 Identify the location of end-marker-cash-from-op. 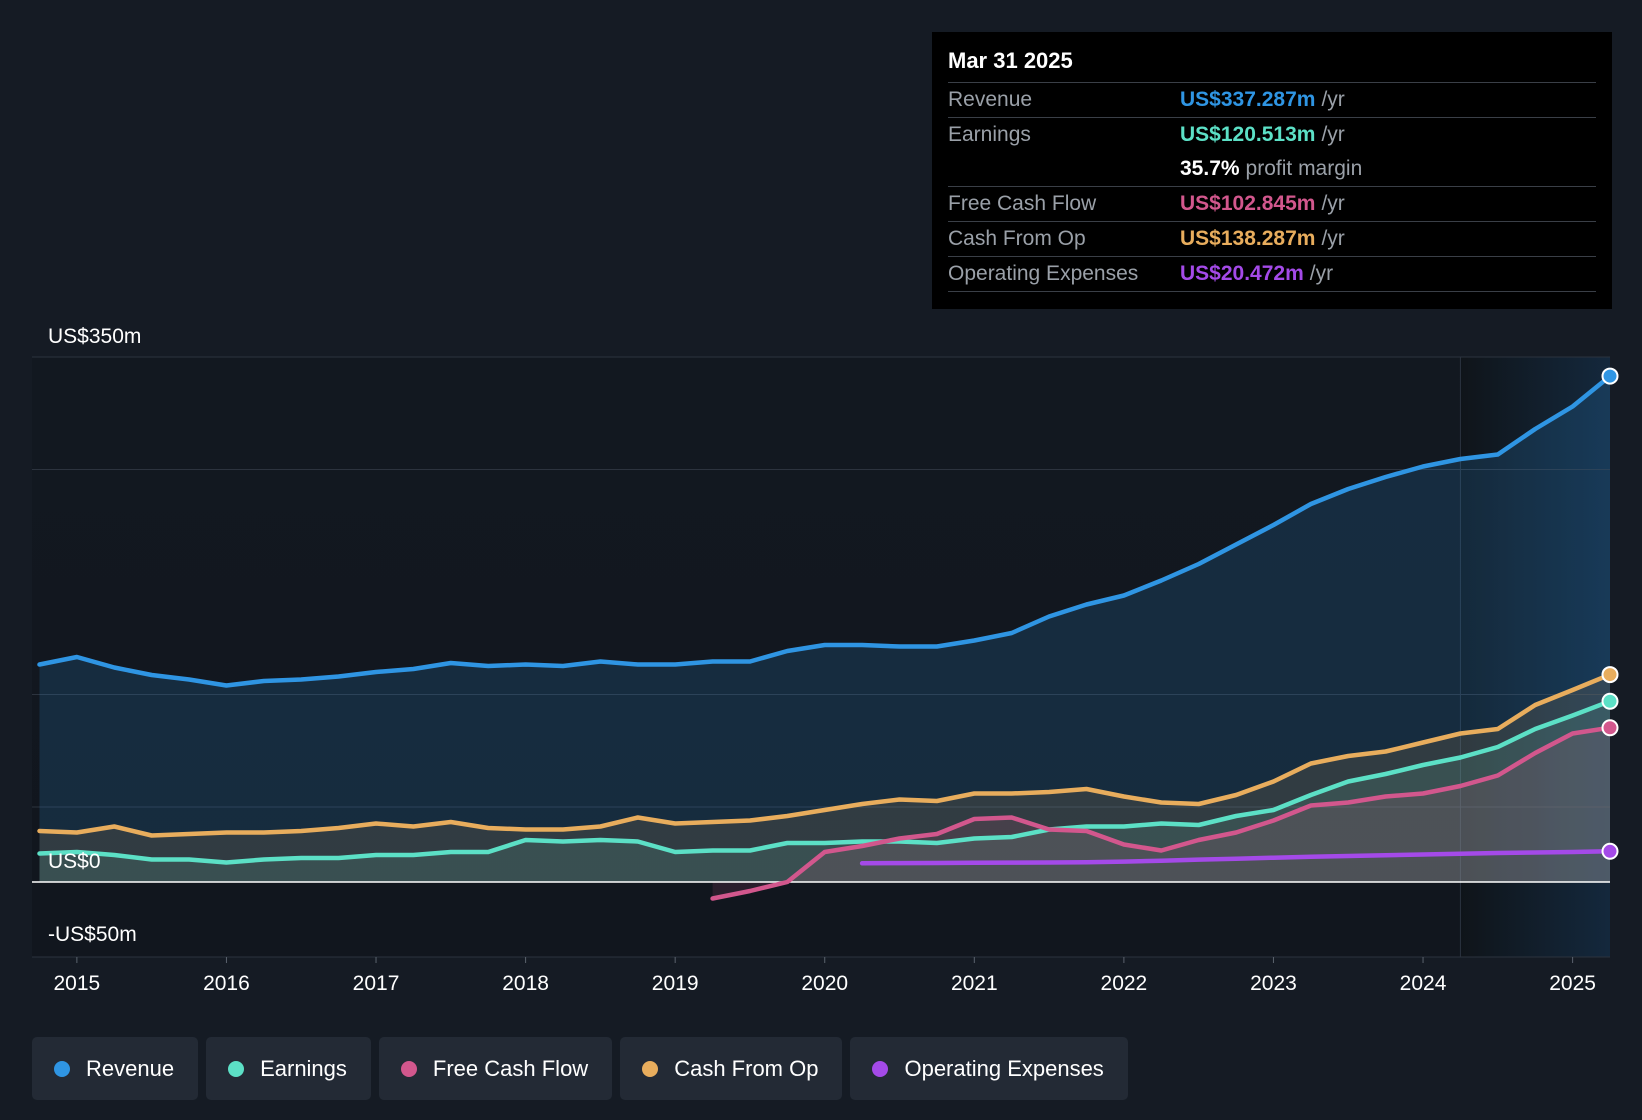
(1610, 675).